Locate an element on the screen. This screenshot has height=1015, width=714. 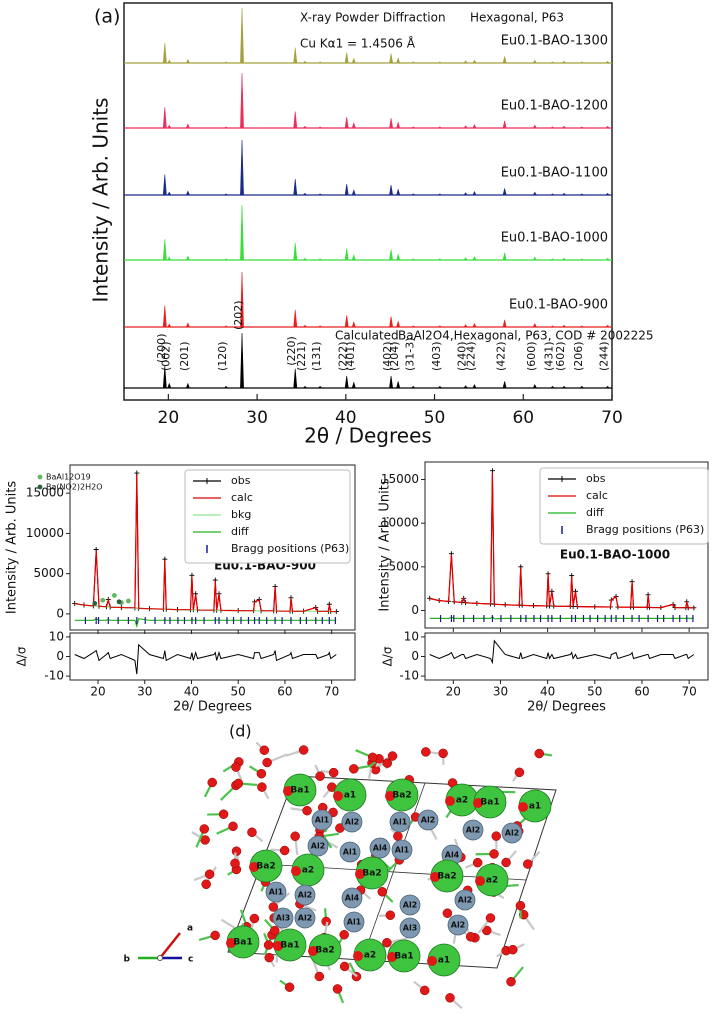
peak-label: (602) is located at coordinates (560, 356).